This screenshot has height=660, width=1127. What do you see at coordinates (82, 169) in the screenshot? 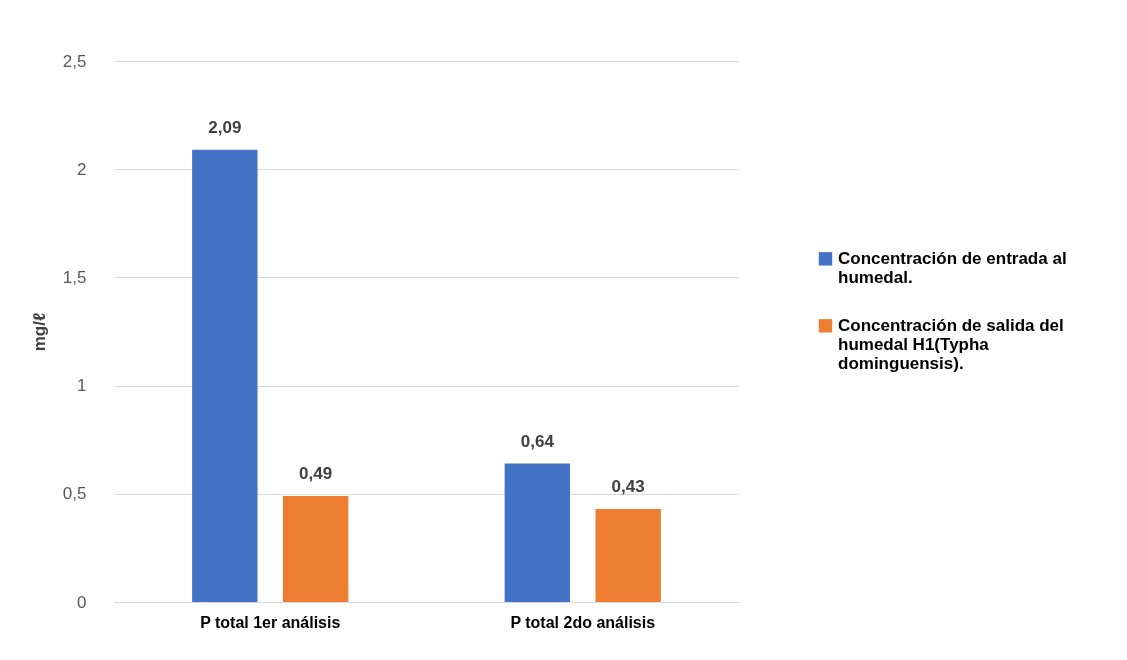
I see `y-tick-label: 2` at bounding box center [82, 169].